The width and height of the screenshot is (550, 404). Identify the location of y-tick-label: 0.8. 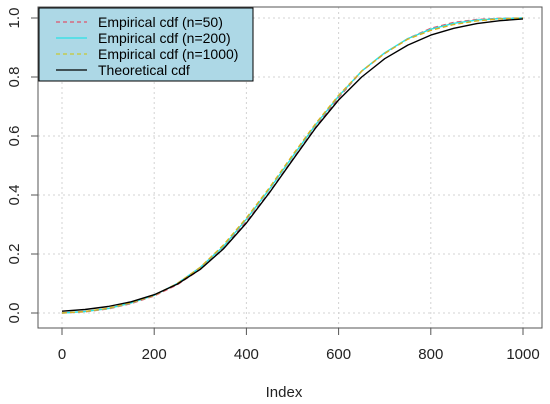
(14, 77).